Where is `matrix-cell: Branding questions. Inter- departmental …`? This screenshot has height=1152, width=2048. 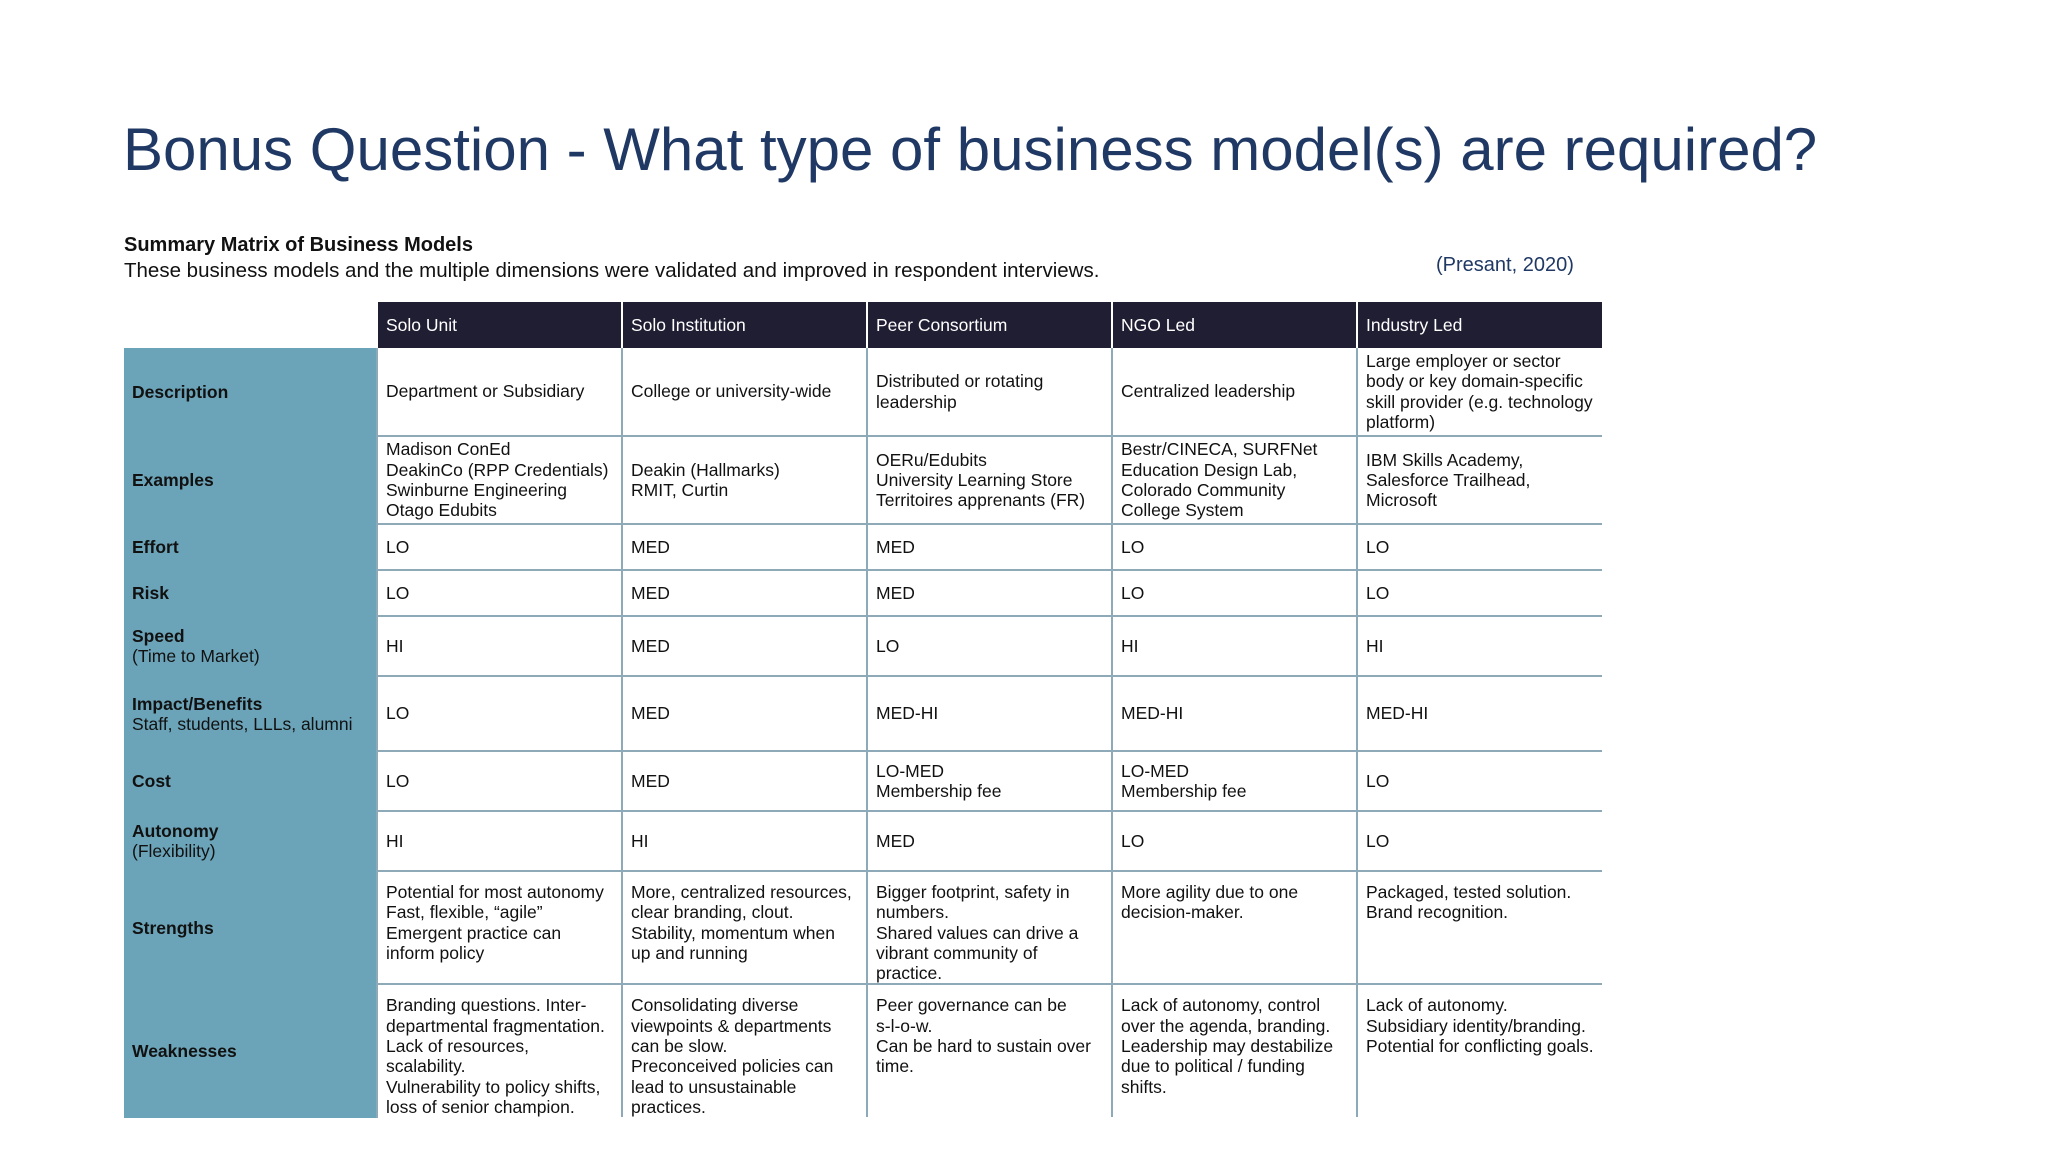
matrix-cell: Branding questions. Inter- departmental … is located at coordinates (499, 1051).